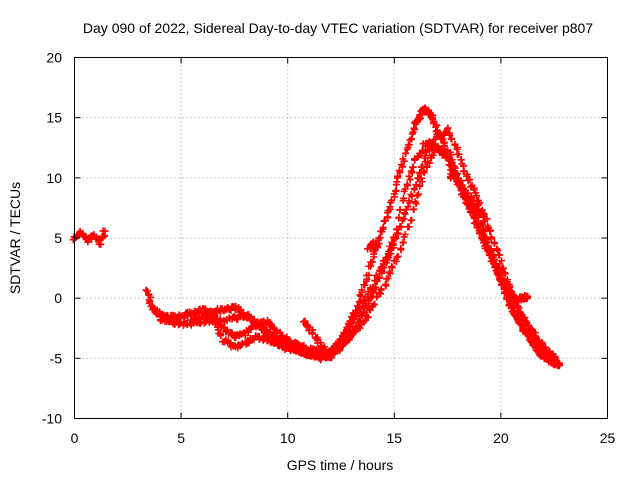 Image resolution: width=640 pixels, height=480 pixels. Describe the element at coordinates (608, 438) in the screenshot. I see `x-tick-label: 25` at that location.